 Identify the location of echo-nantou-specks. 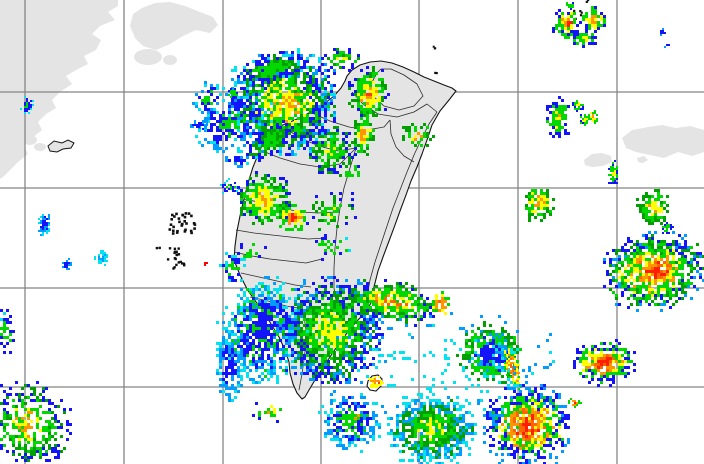
(331, 211).